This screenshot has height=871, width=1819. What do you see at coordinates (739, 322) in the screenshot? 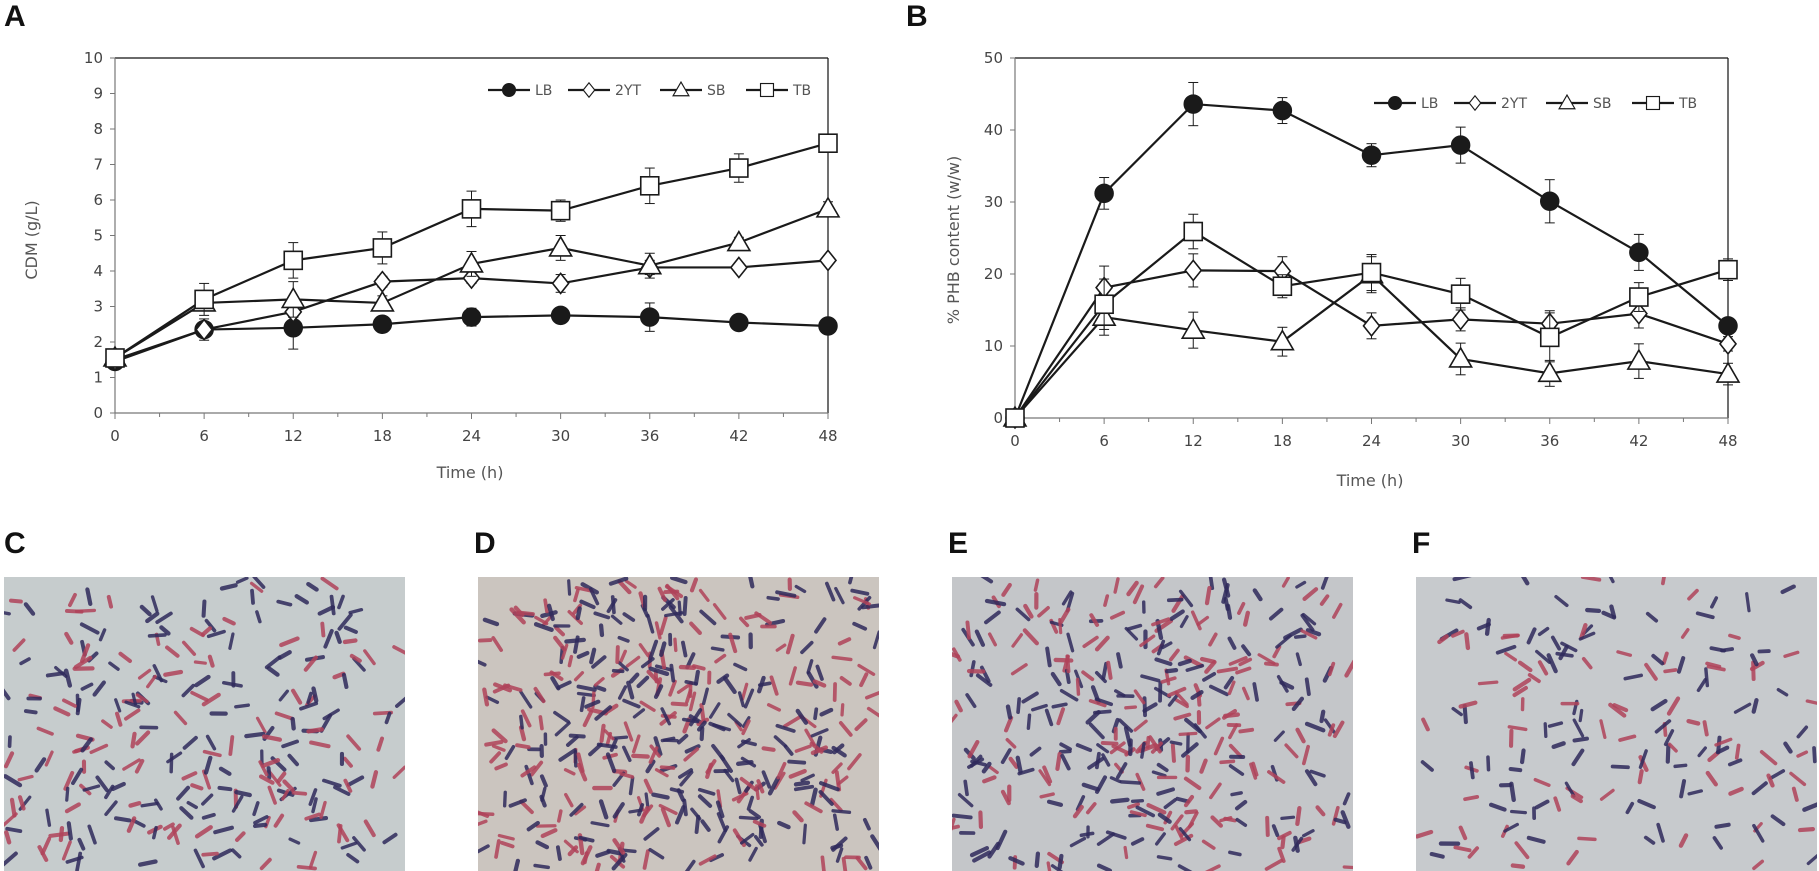
I see `chart-a-point-lb` at bounding box center [739, 322].